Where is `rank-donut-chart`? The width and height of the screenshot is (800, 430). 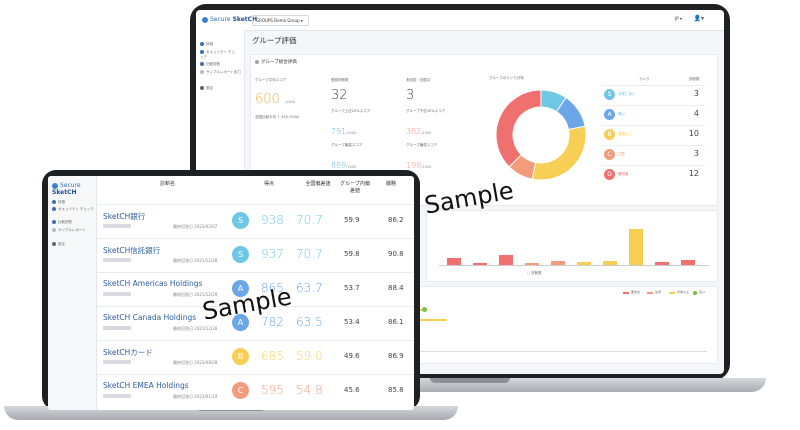
rank-donut-chart is located at coordinates (541, 135).